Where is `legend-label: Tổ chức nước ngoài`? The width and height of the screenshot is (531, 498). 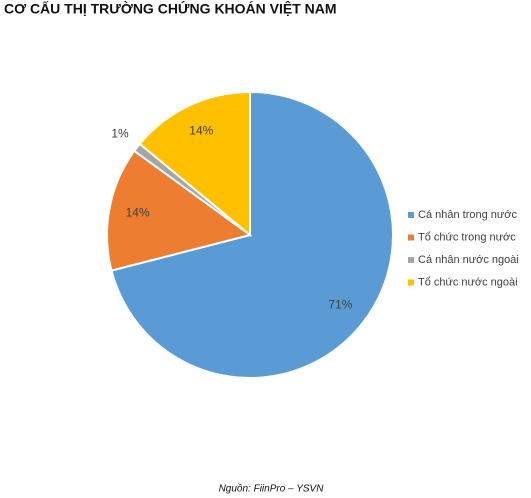 legend-label: Tổ chức nước ngoài is located at coordinates (468, 282).